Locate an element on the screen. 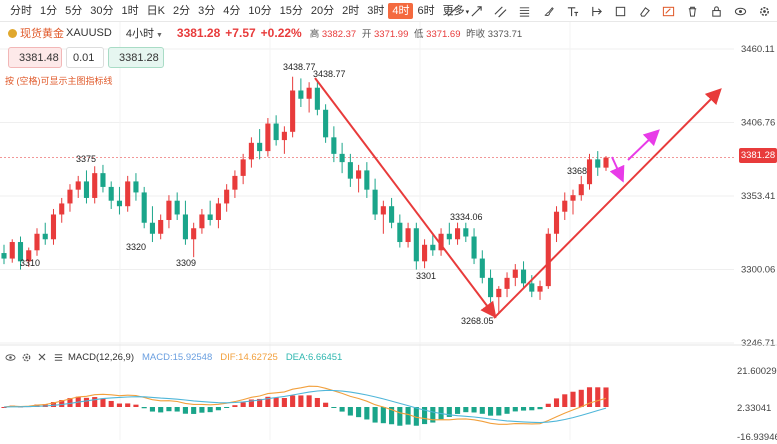  period-tab-11: 20分 is located at coordinates (322, 11).